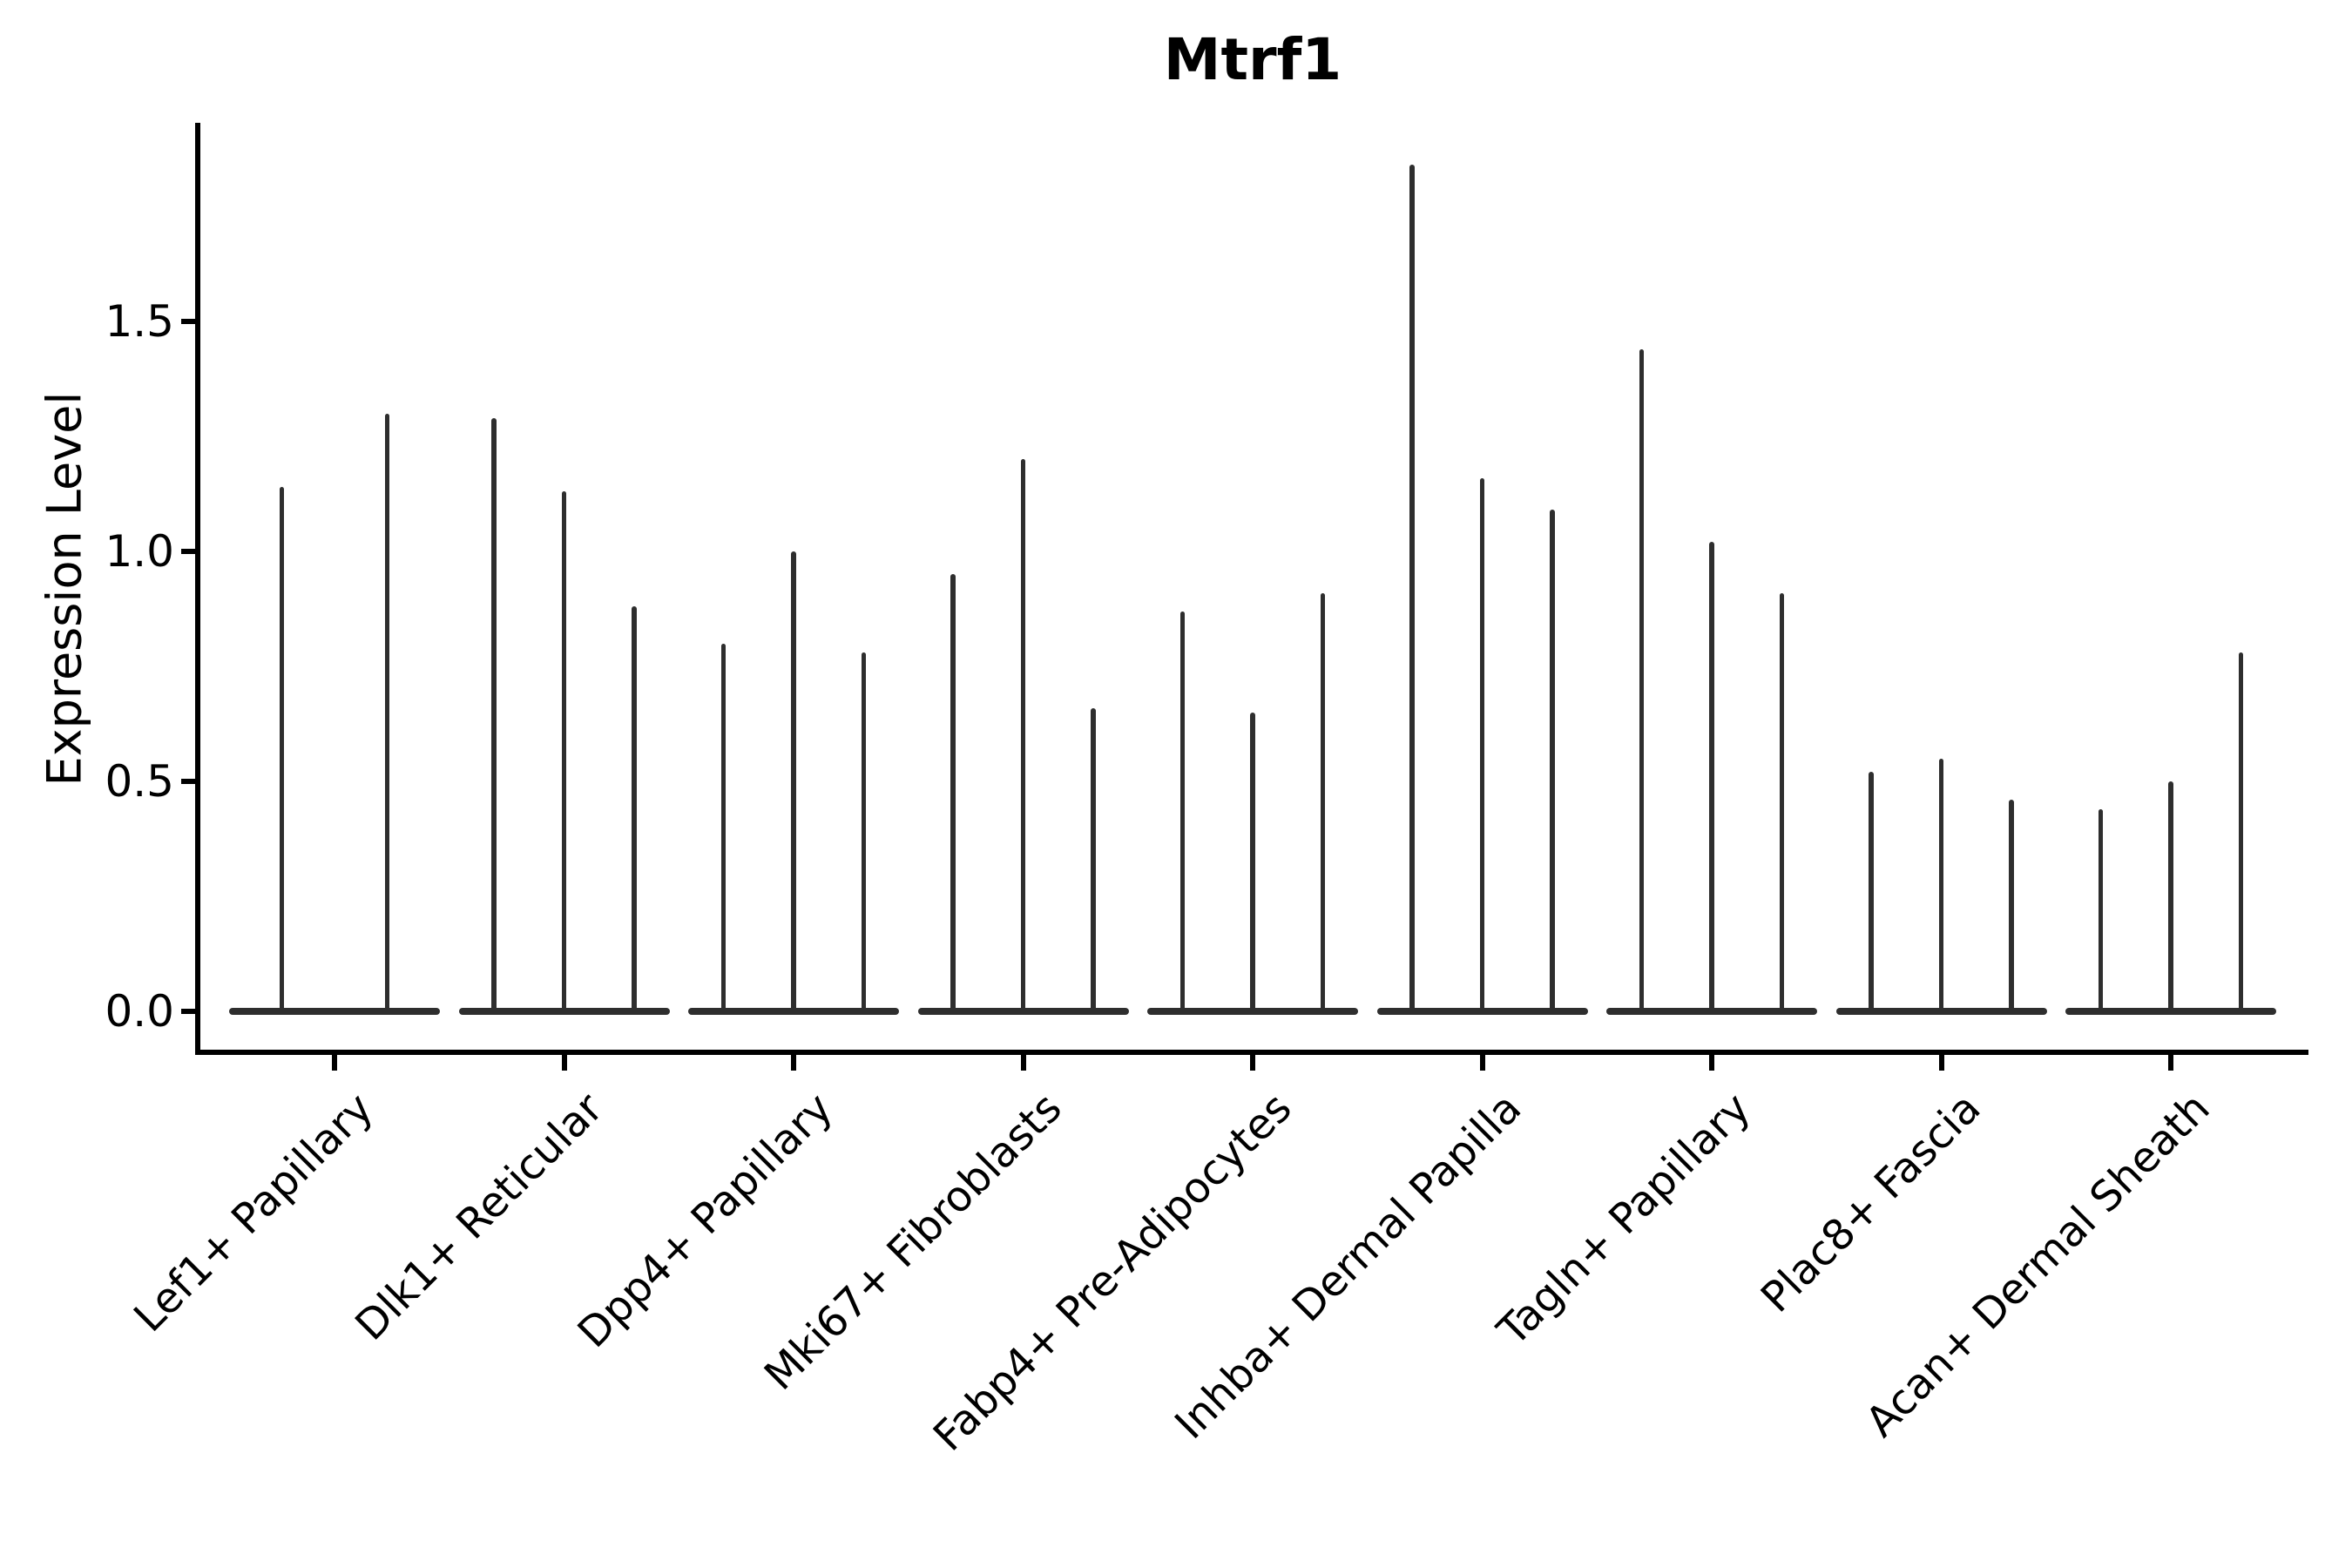  What do you see at coordinates (254, 1213) in the screenshot?
I see `x-tick-label: Lef1+ Papillary` at bounding box center [254, 1213].